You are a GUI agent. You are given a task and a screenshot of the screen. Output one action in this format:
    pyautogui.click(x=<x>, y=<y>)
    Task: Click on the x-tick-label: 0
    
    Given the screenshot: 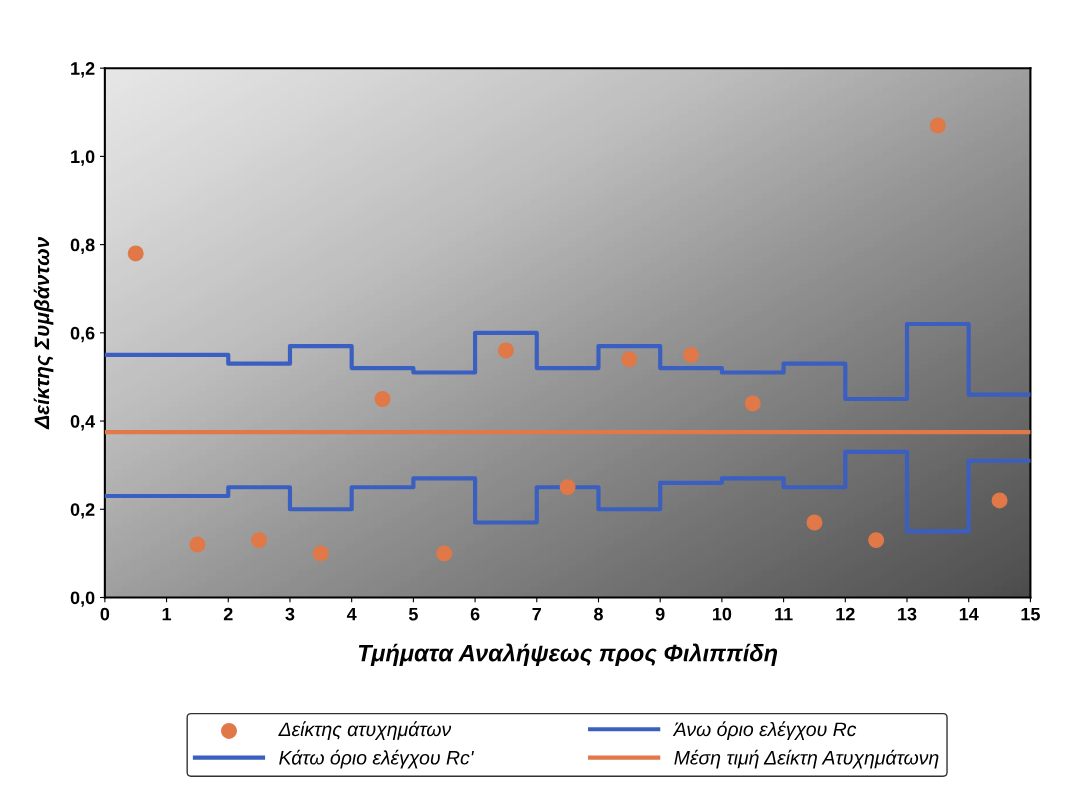 What is the action you would take?
    pyautogui.click(x=105, y=614)
    